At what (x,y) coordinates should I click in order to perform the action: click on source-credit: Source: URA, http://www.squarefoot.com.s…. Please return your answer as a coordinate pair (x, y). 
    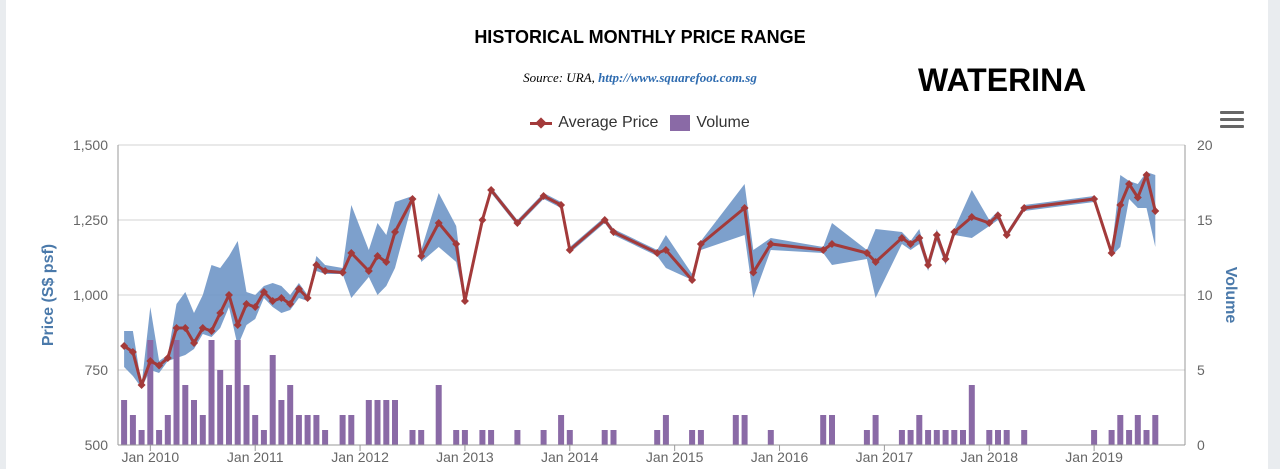
    Looking at the image, I should click on (640, 78).